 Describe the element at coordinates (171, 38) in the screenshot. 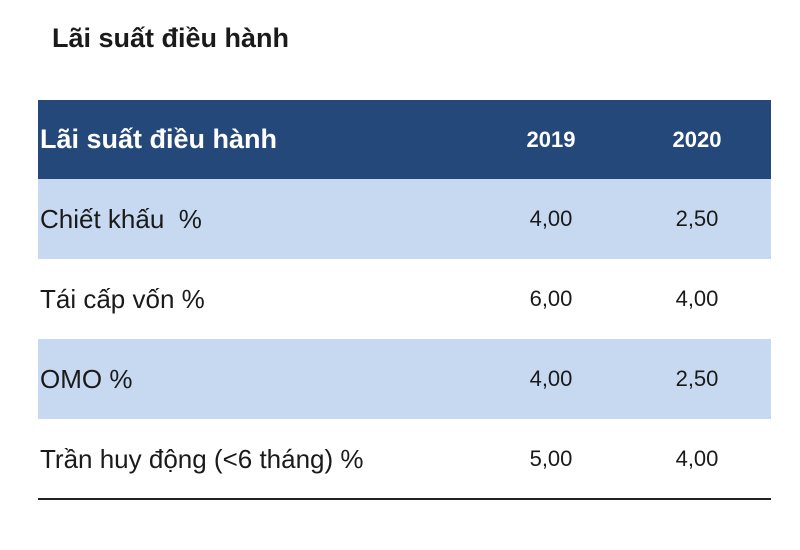

I see `page-title: Lãi suất điều hành` at that location.